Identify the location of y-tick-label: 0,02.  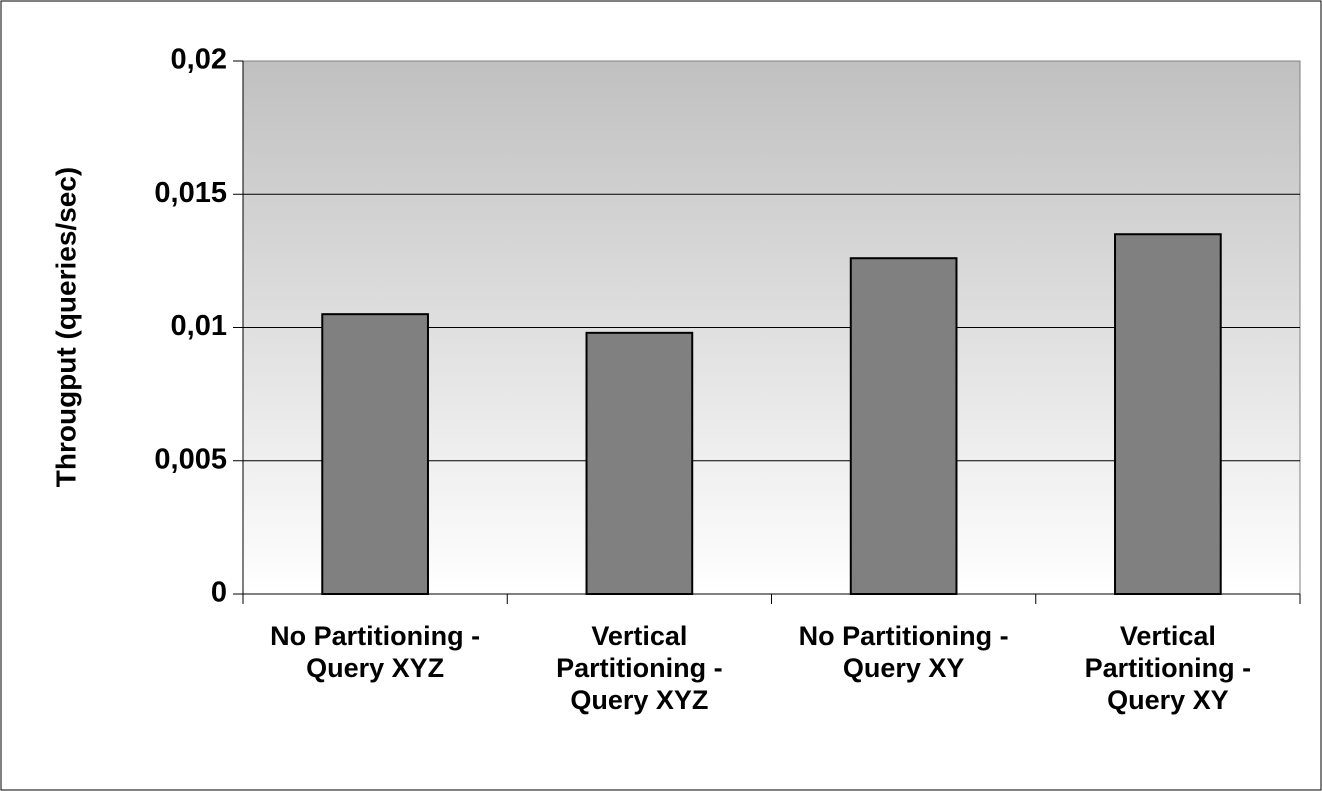
(199, 60).